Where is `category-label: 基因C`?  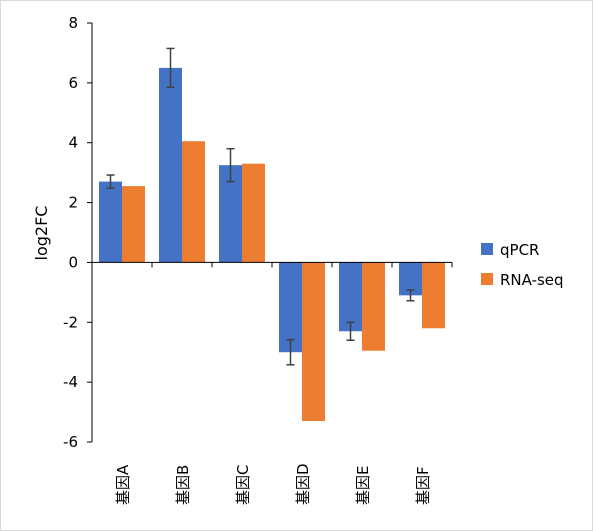 category-label: 基因C is located at coordinates (243, 485).